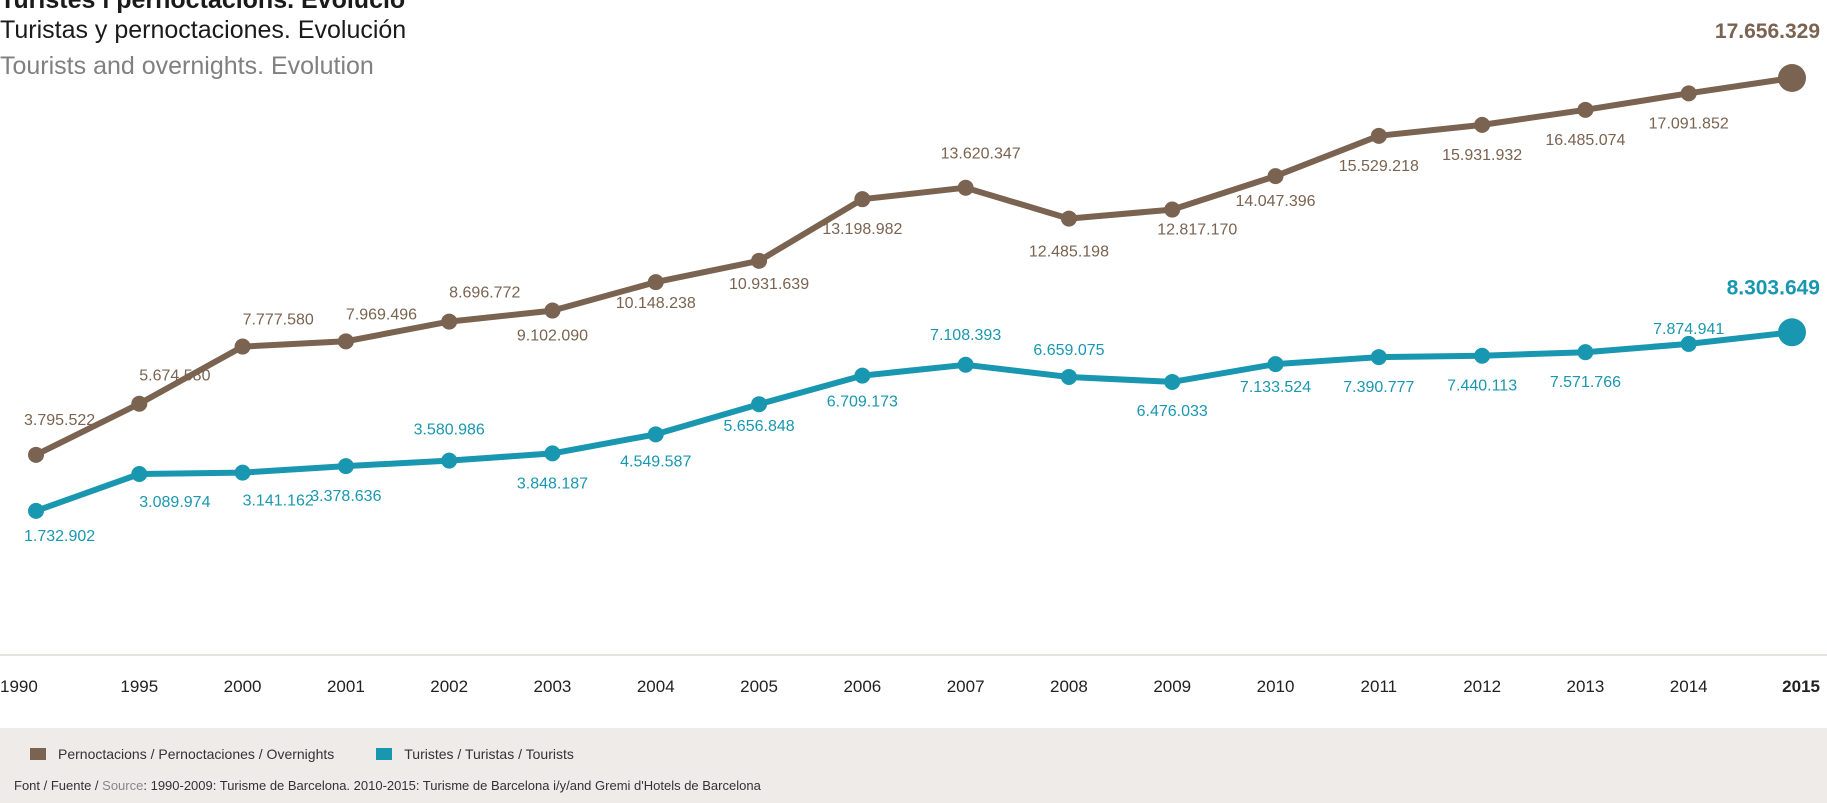  Describe the element at coordinates (1482, 155) in the screenshot. I see `data-label-overnights-2012: 15.931.932` at that location.